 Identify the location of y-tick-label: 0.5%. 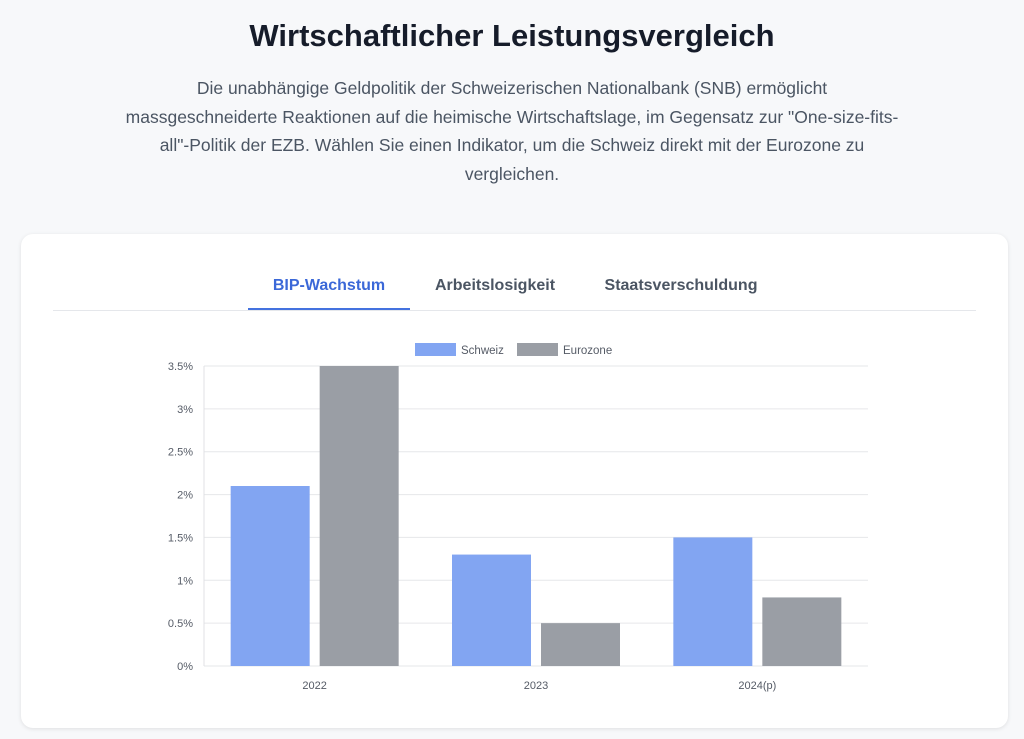
(180, 624).